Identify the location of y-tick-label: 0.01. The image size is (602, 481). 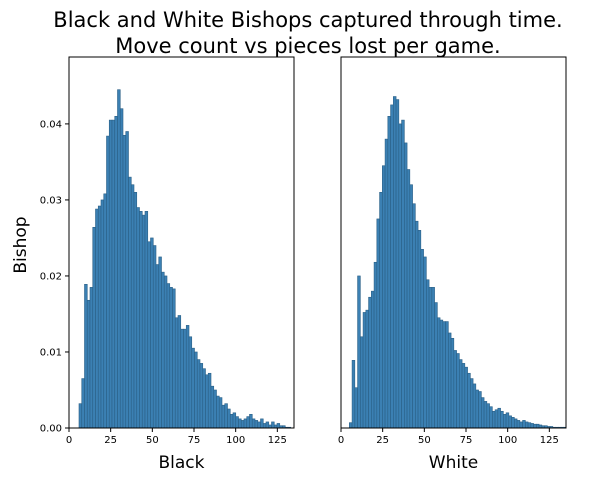
(51, 352).